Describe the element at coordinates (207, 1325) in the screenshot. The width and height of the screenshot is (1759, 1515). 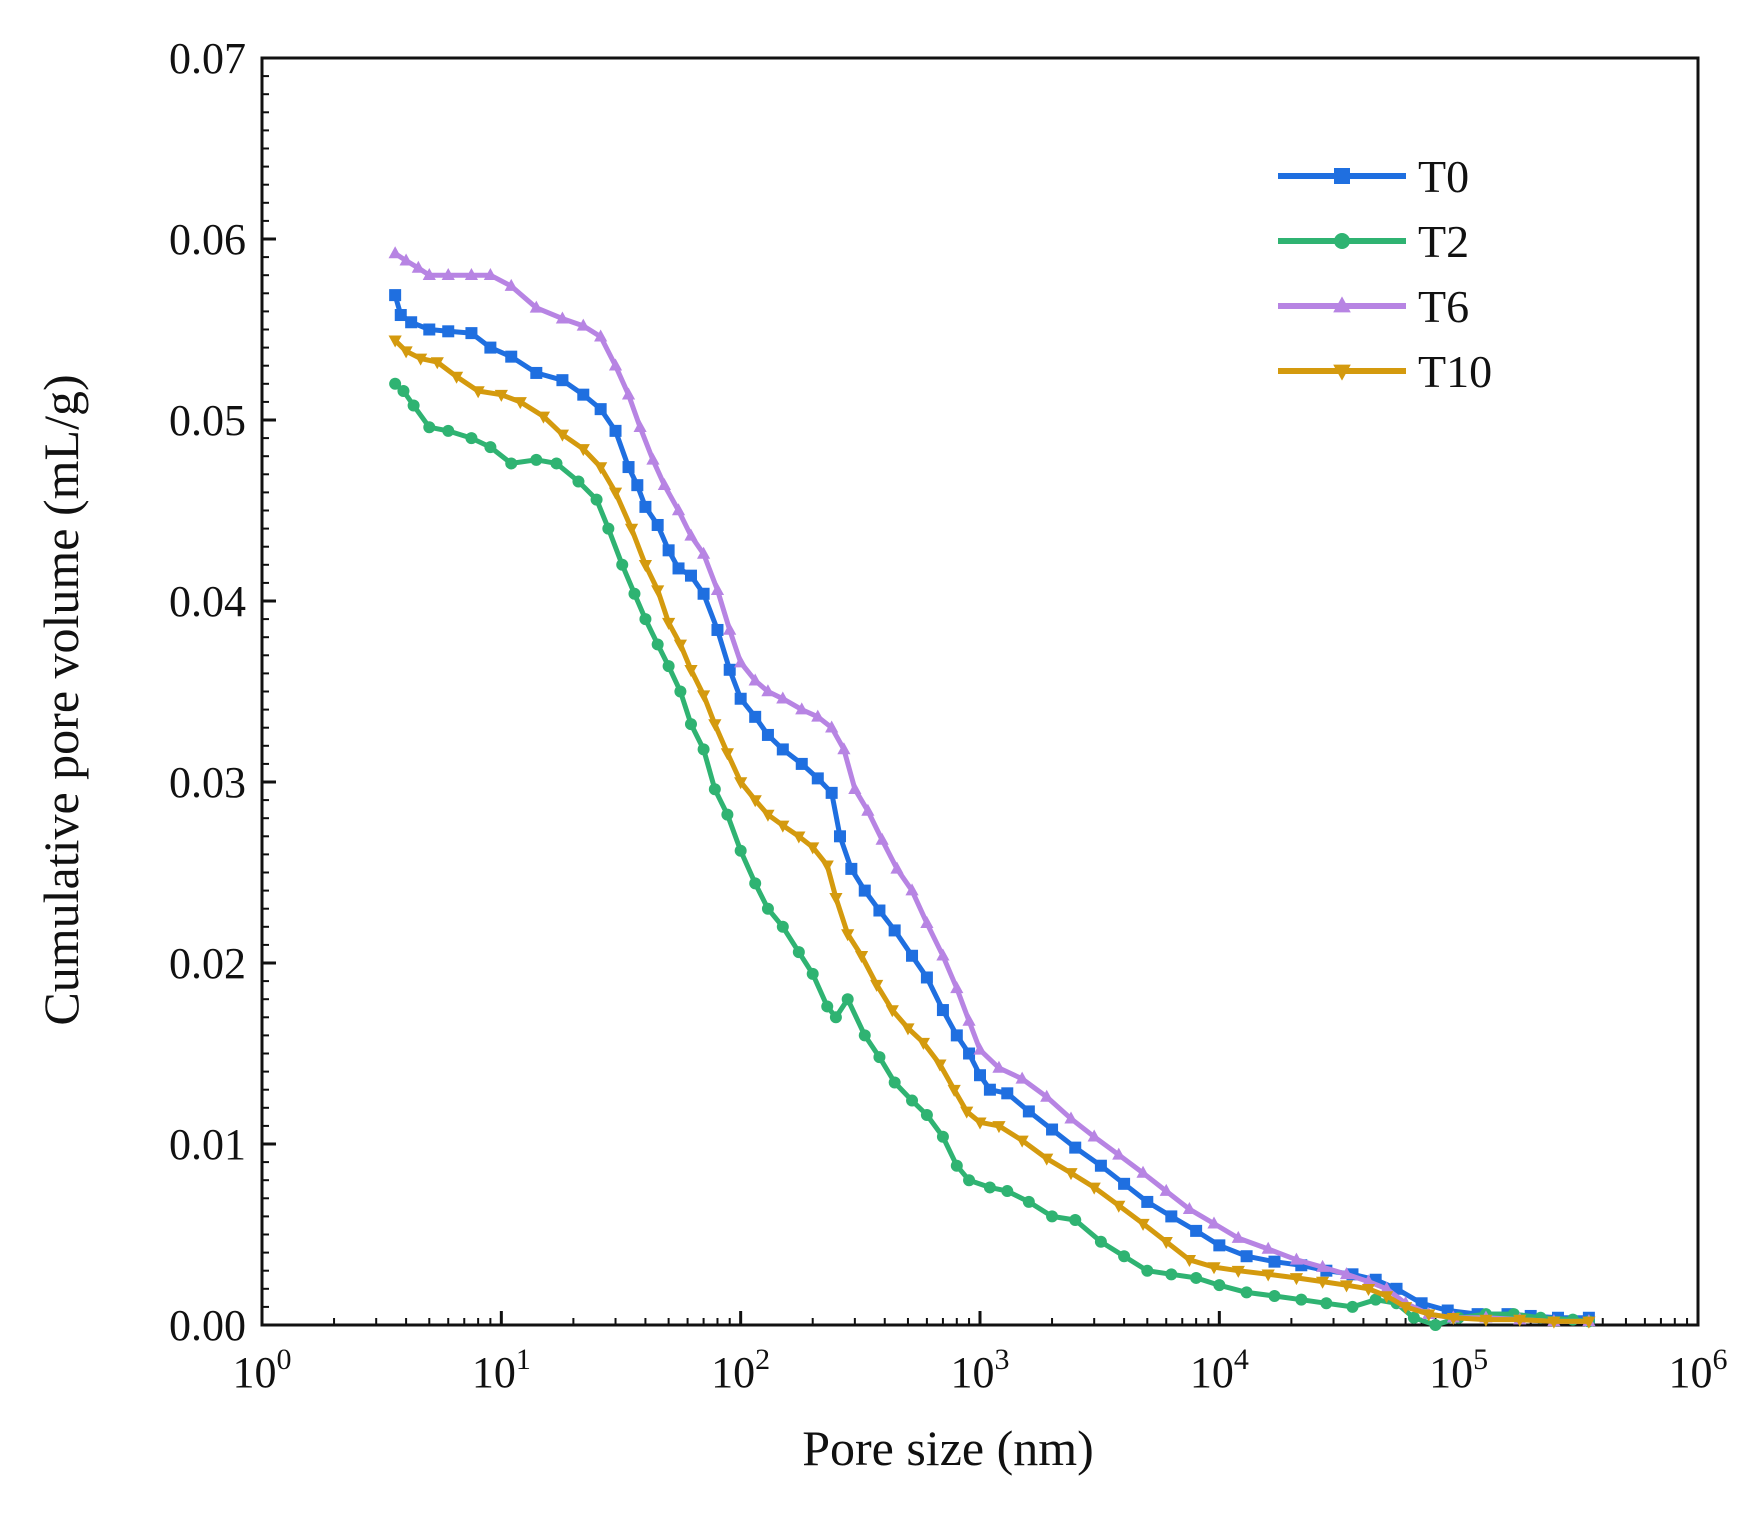
I see `y-tick-label: 0.00` at that location.